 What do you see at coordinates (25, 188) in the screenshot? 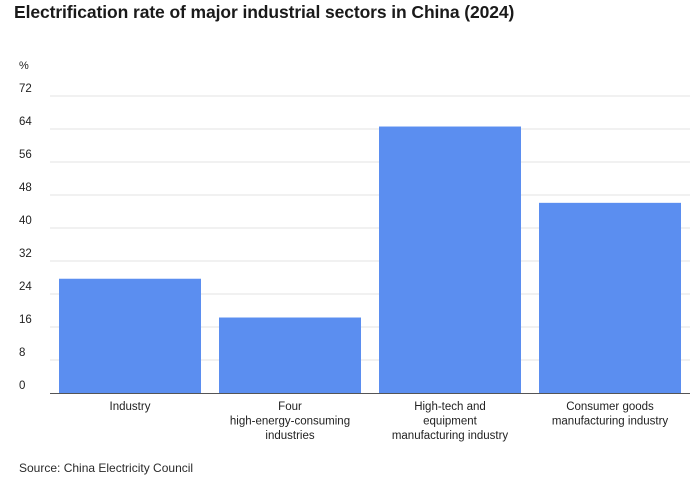
I see `y-tick-label: 48` at bounding box center [25, 188].